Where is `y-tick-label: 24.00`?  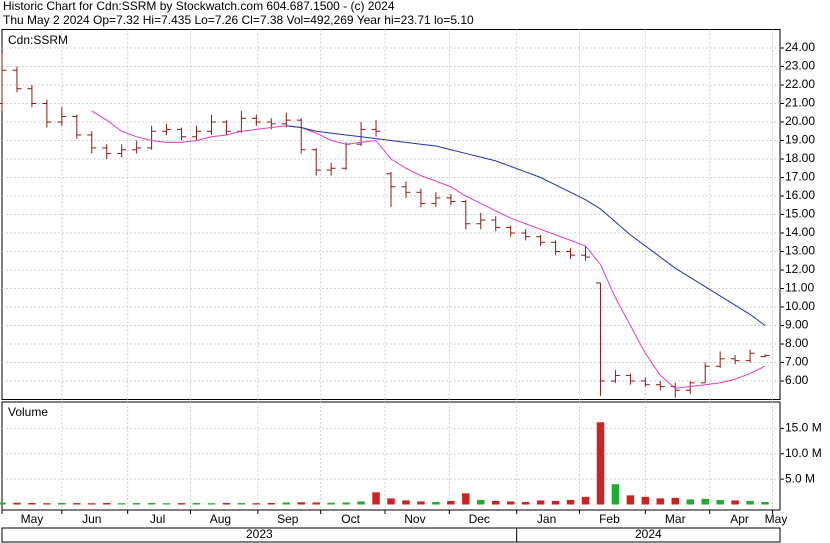
y-tick-label: 24.00 is located at coordinates (800, 47).